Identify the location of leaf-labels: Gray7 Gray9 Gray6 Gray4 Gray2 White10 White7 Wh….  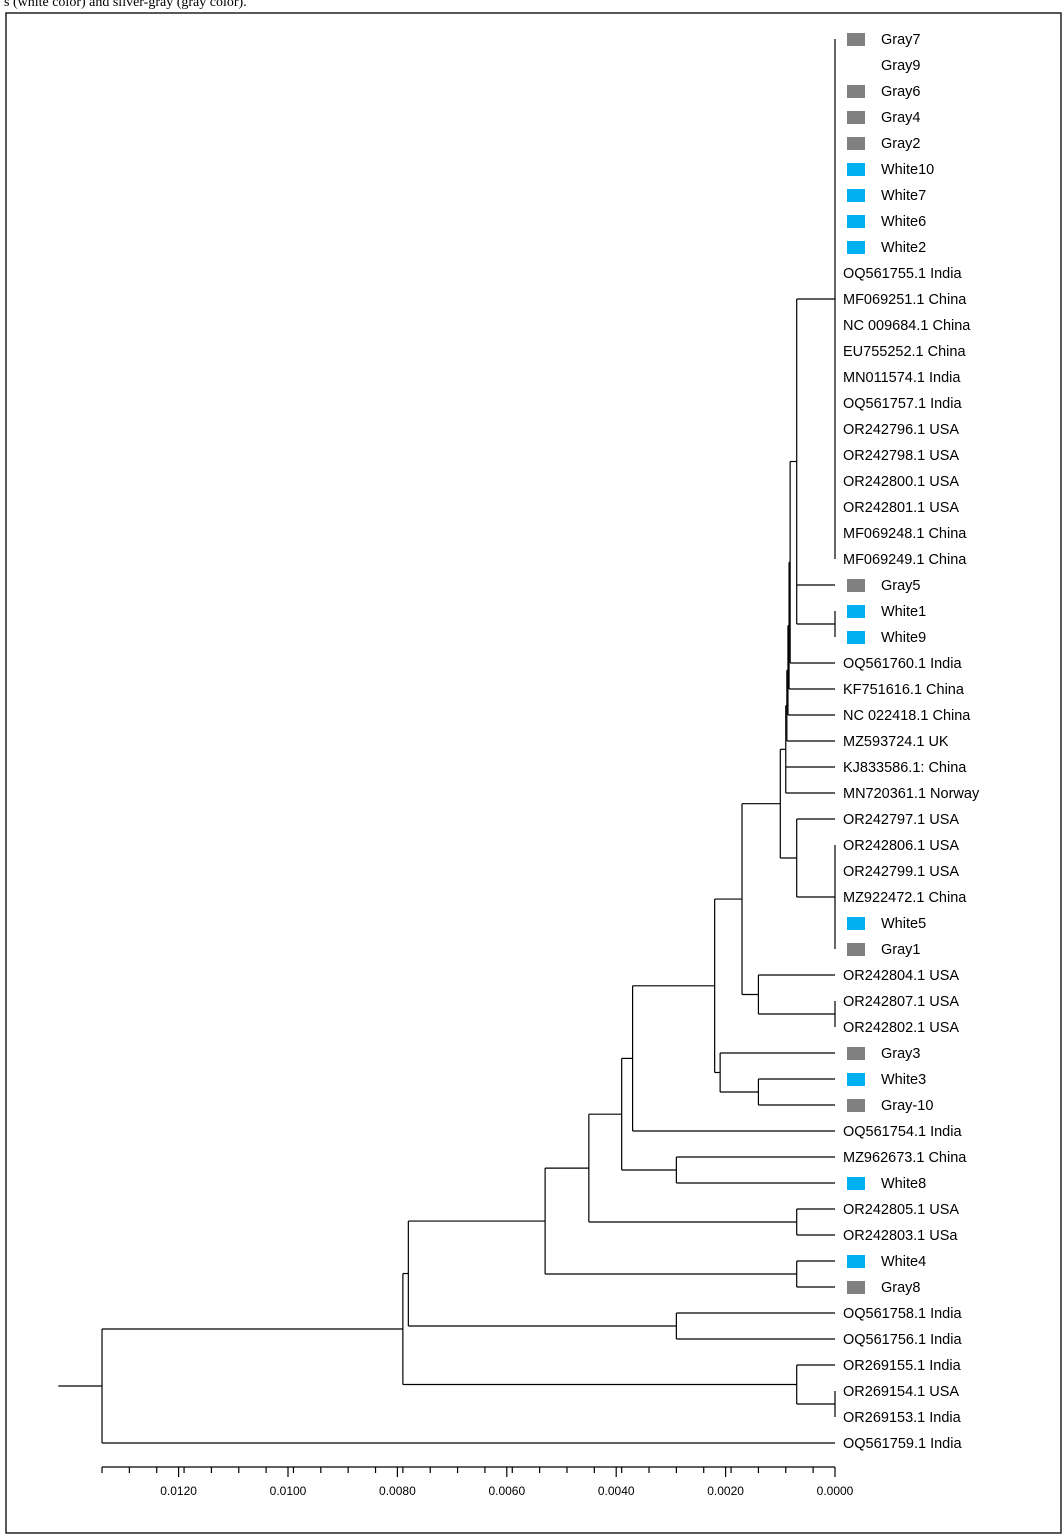
(911, 742).